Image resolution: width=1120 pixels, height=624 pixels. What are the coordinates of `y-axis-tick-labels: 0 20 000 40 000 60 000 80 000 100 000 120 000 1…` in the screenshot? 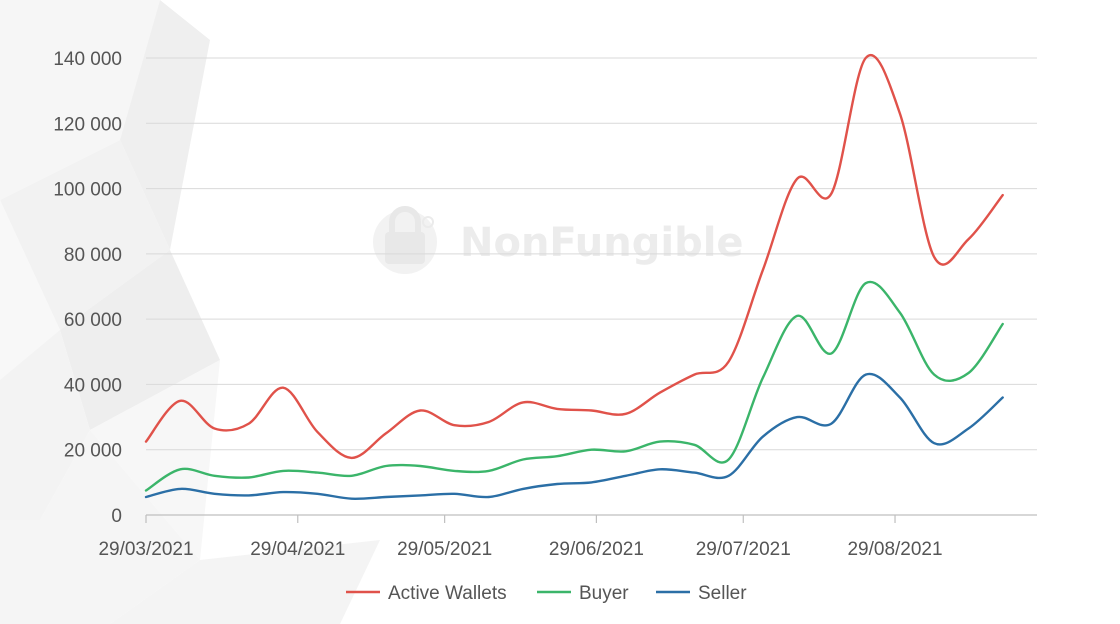 It's located at (87, 288).